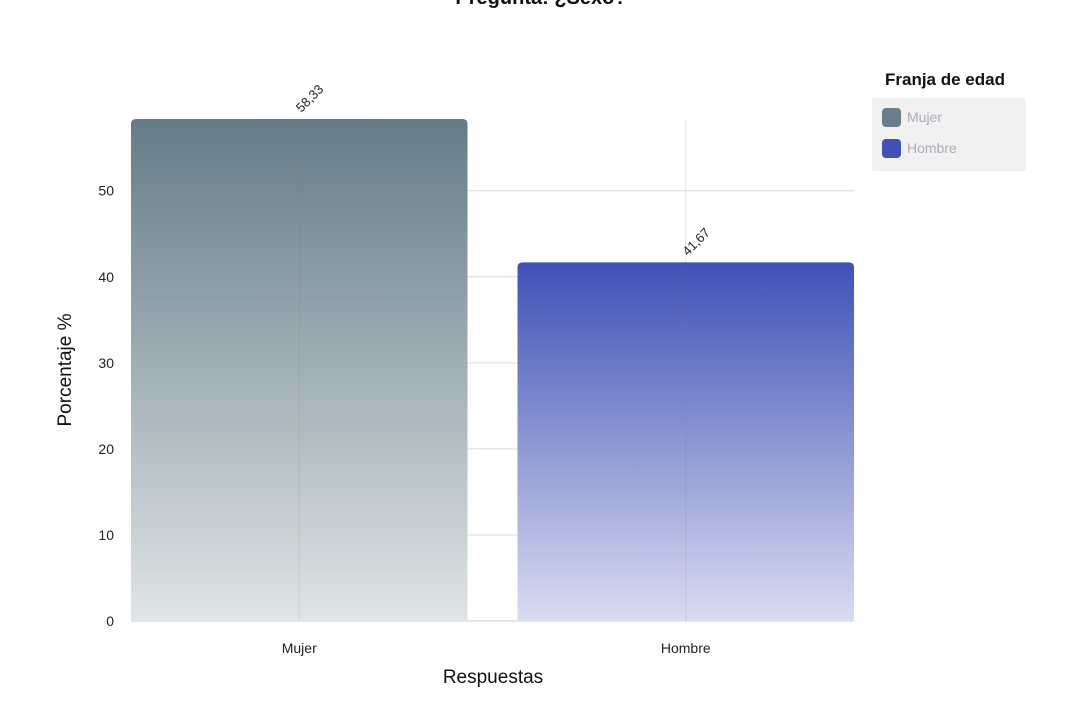  What do you see at coordinates (686, 648) in the screenshot?
I see `x-tick-label-hombre: Hombre` at bounding box center [686, 648].